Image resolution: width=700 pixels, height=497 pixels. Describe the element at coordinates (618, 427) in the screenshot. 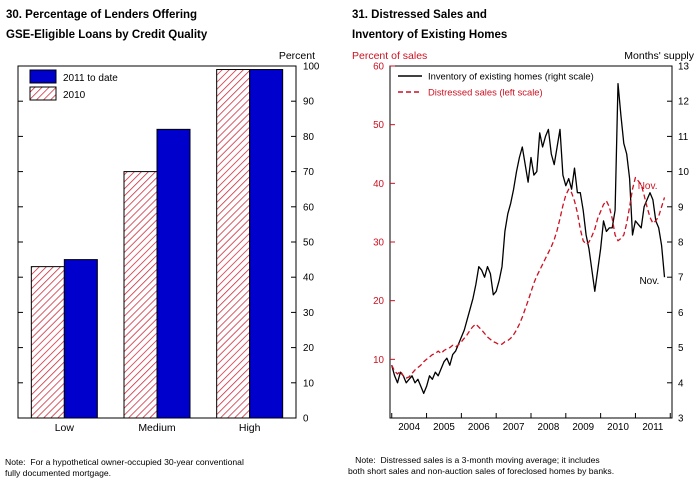

I see `x-year-label: 2010` at that location.